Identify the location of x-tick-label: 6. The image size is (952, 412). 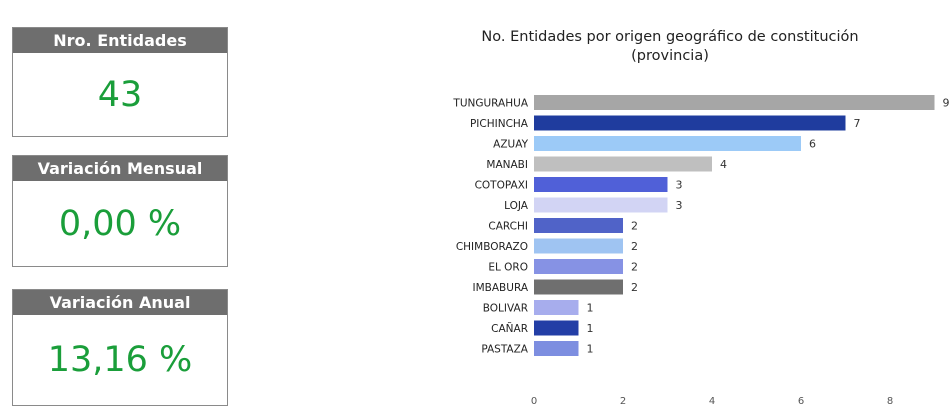
(801, 401).